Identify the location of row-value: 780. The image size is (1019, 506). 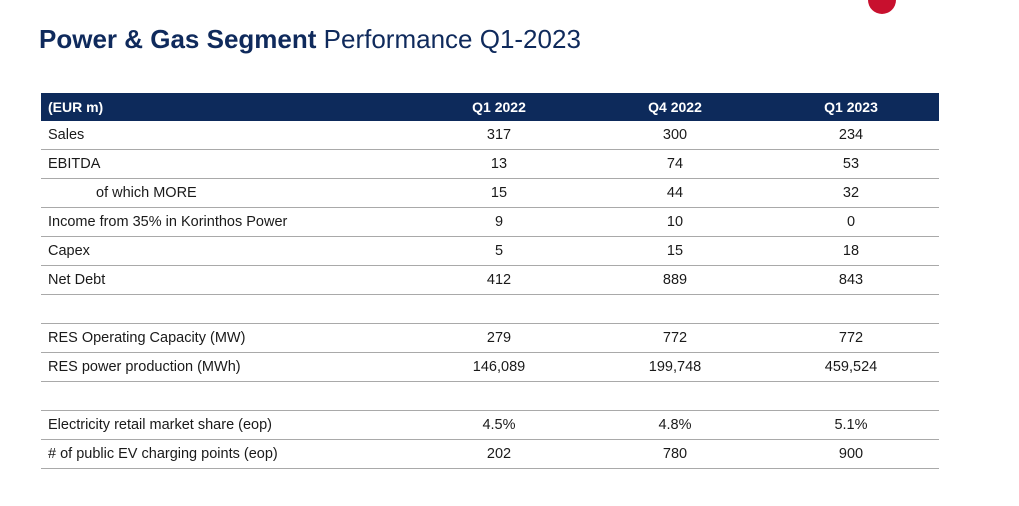
(675, 454).